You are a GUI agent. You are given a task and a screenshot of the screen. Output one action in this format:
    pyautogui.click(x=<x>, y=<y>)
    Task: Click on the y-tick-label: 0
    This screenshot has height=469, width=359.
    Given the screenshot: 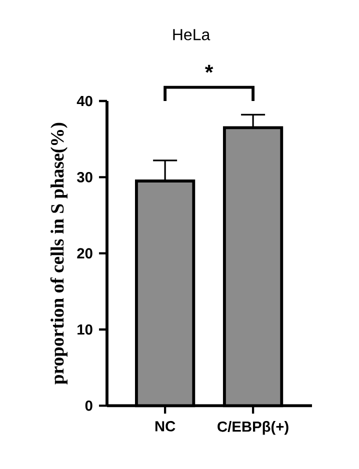 What is the action you would take?
    pyautogui.click(x=88, y=405)
    